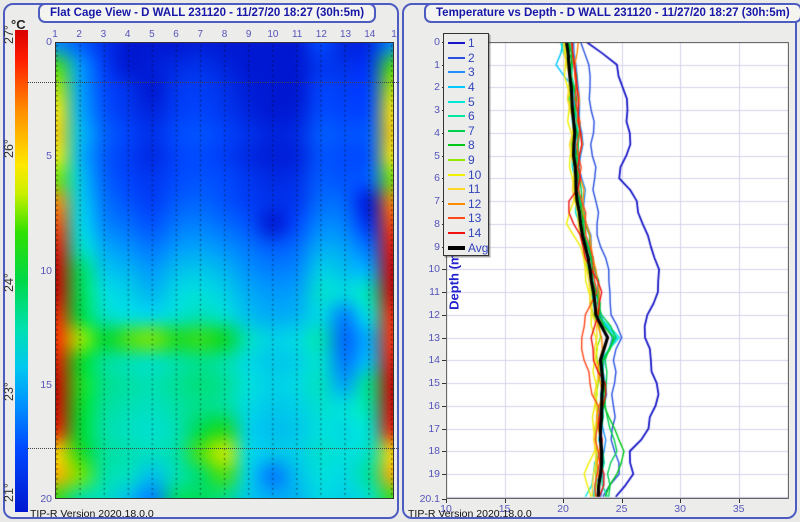 The image size is (800, 522). I want to click on legend-item-5: 5, so click(468, 101).